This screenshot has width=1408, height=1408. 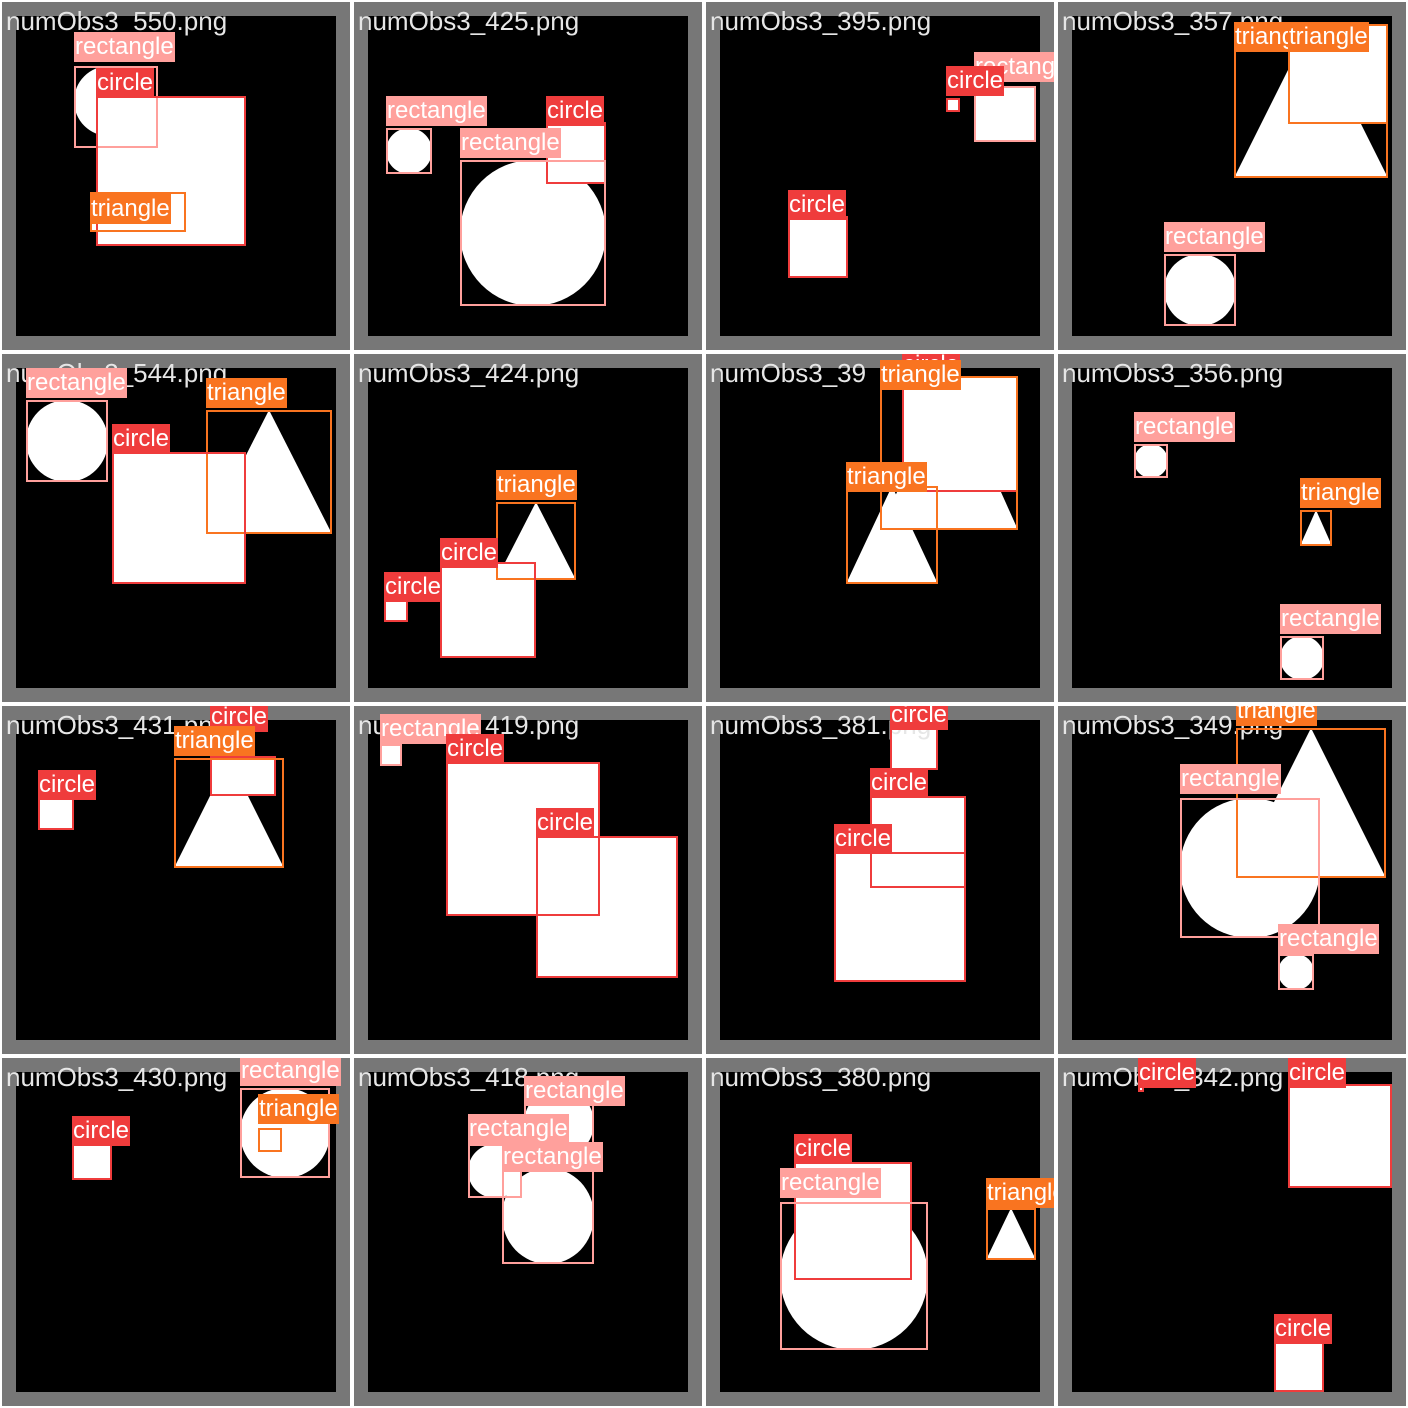 What do you see at coordinates (788, 373) in the screenshot?
I see `image-filename: numObs3_39` at bounding box center [788, 373].